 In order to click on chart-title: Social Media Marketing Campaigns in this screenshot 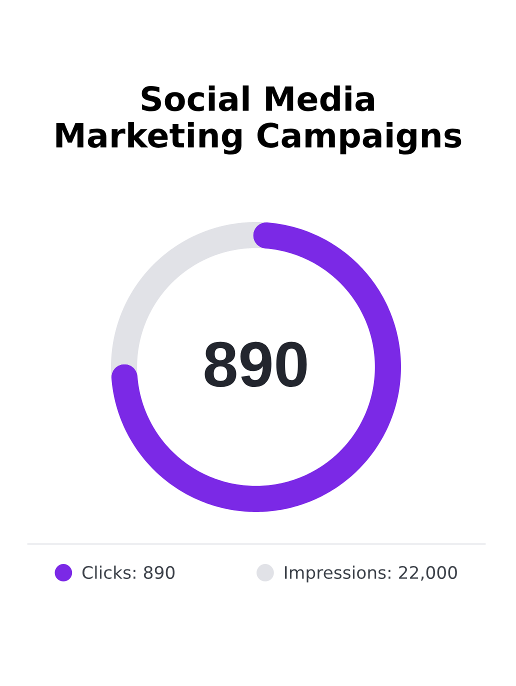, I will do `click(259, 120)`.